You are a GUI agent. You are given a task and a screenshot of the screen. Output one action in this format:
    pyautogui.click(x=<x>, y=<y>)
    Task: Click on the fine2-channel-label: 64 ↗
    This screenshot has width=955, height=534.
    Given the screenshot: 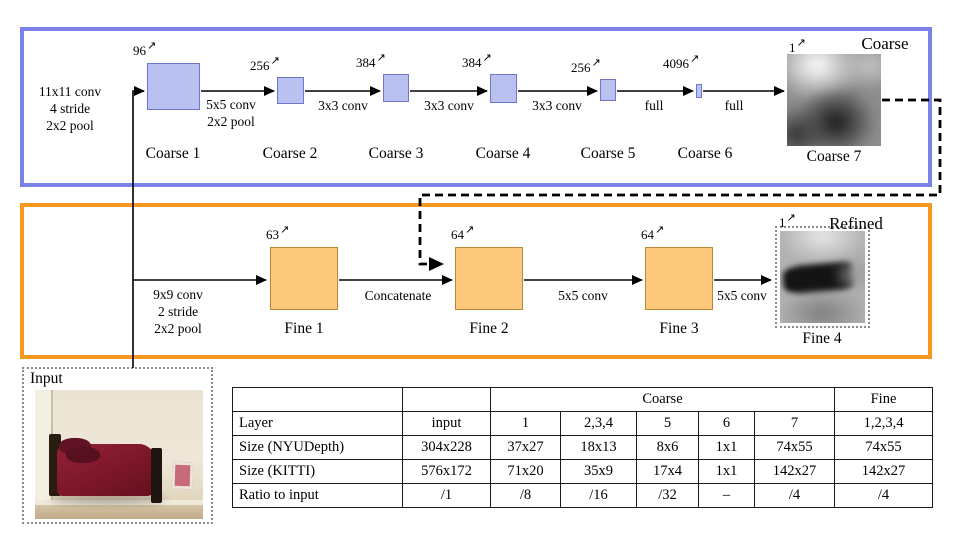 What is the action you would take?
    pyautogui.click(x=462, y=233)
    